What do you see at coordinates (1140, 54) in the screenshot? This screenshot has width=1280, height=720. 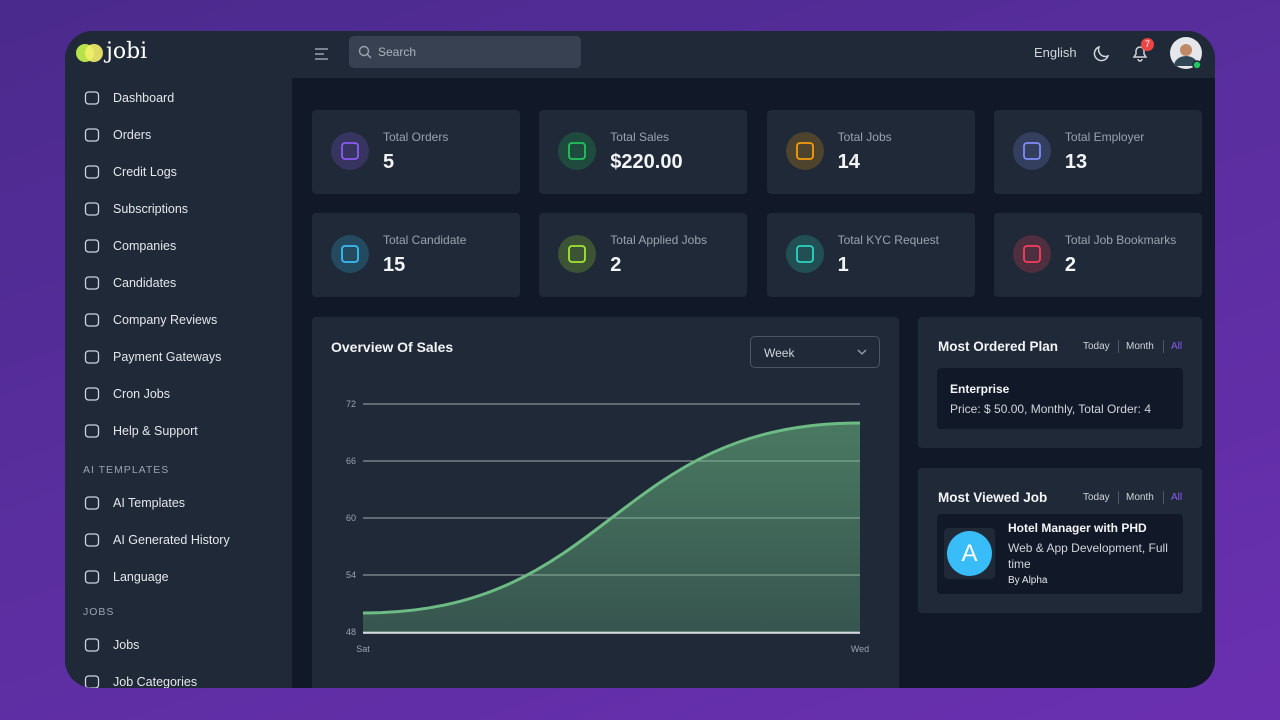 I see `notifications` at bounding box center [1140, 54].